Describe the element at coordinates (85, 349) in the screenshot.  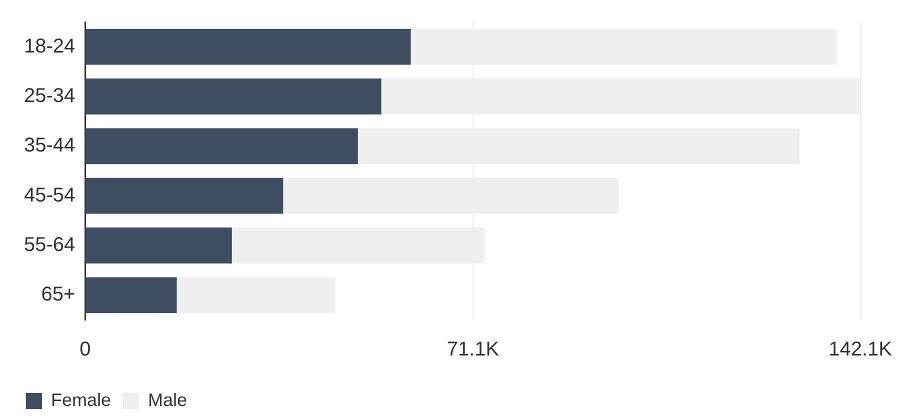
I see `x-tick-label: 0` at that location.